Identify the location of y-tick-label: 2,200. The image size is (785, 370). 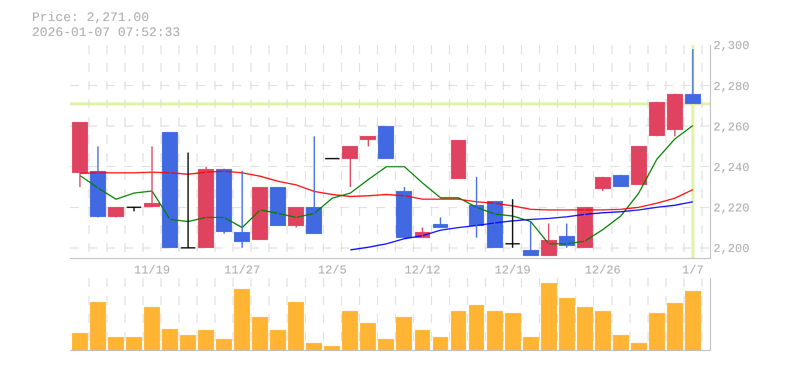
(731, 249).